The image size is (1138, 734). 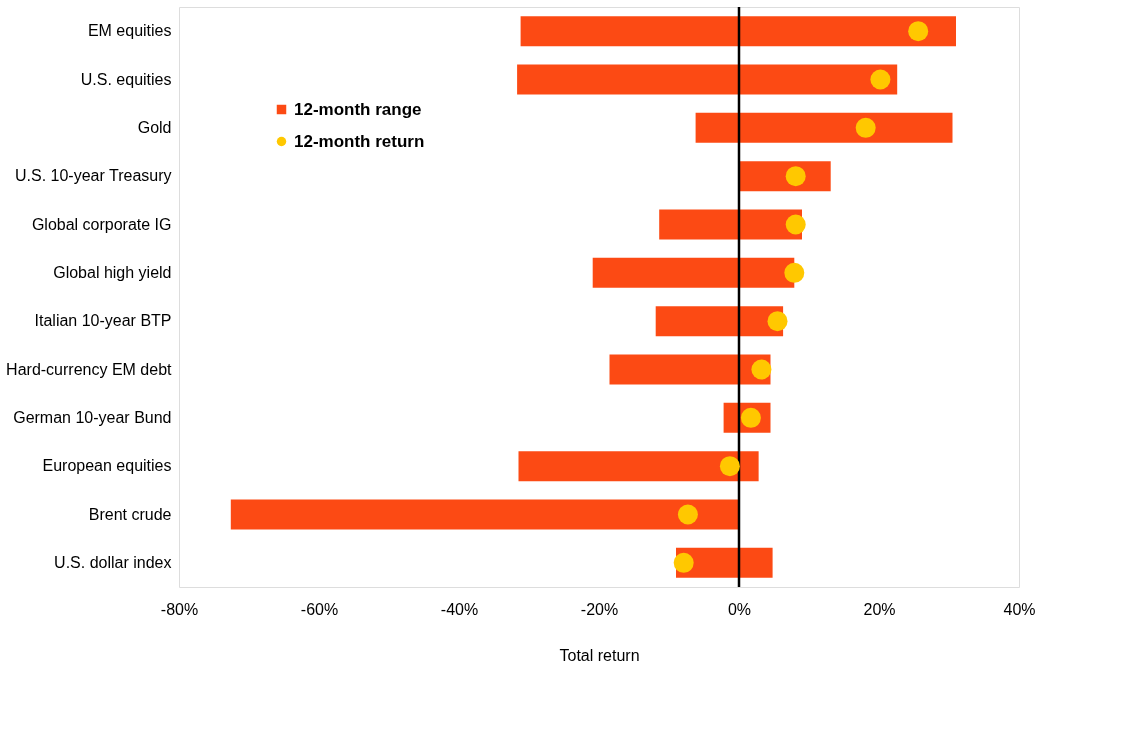 What do you see at coordinates (319, 609) in the screenshot?
I see `x-tick-label: -60%` at bounding box center [319, 609].